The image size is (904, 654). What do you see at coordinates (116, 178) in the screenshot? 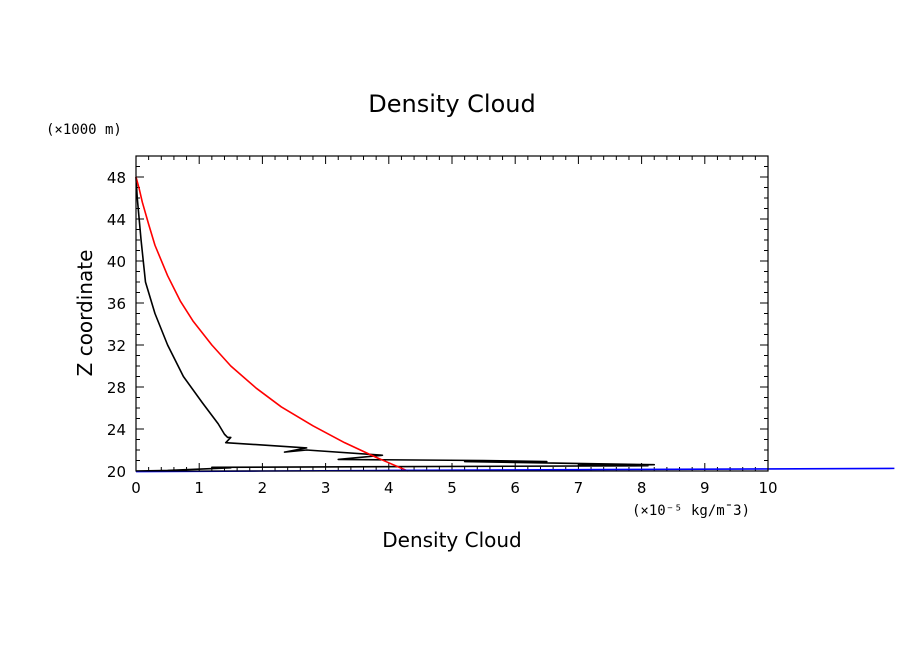
I see `y-tick-label: 48` at bounding box center [116, 178].